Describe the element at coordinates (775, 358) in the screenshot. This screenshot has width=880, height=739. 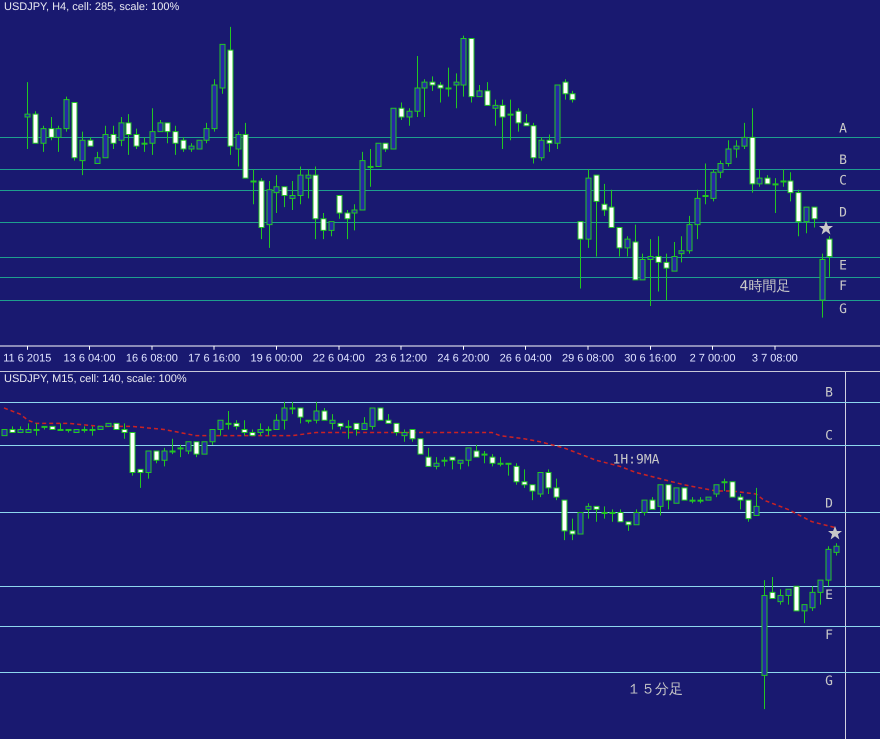
I see `x-tick-label: 3 7 08:00` at that location.